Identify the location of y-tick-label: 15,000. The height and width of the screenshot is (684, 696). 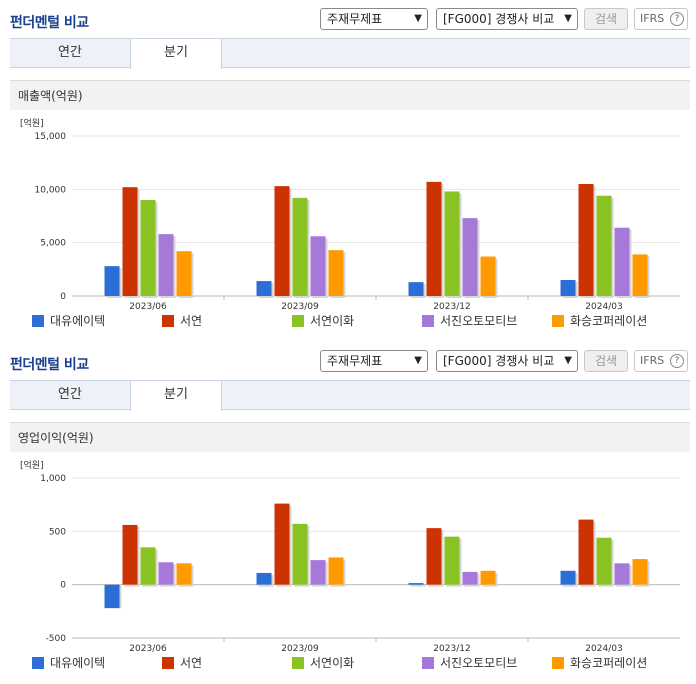
(51, 137).